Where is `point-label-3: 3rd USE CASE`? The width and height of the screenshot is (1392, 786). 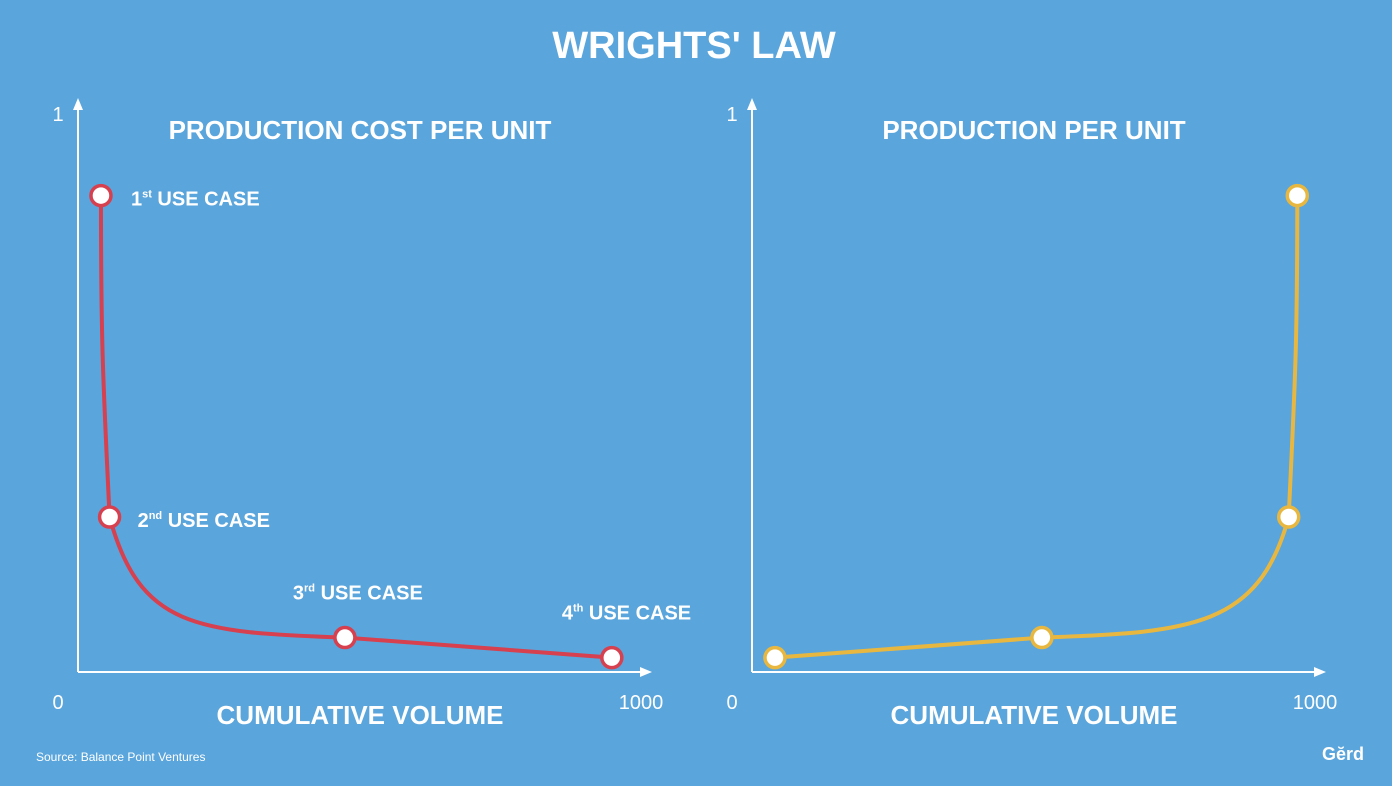
point-label-3: 3rd USE CASE is located at coordinates (358, 594).